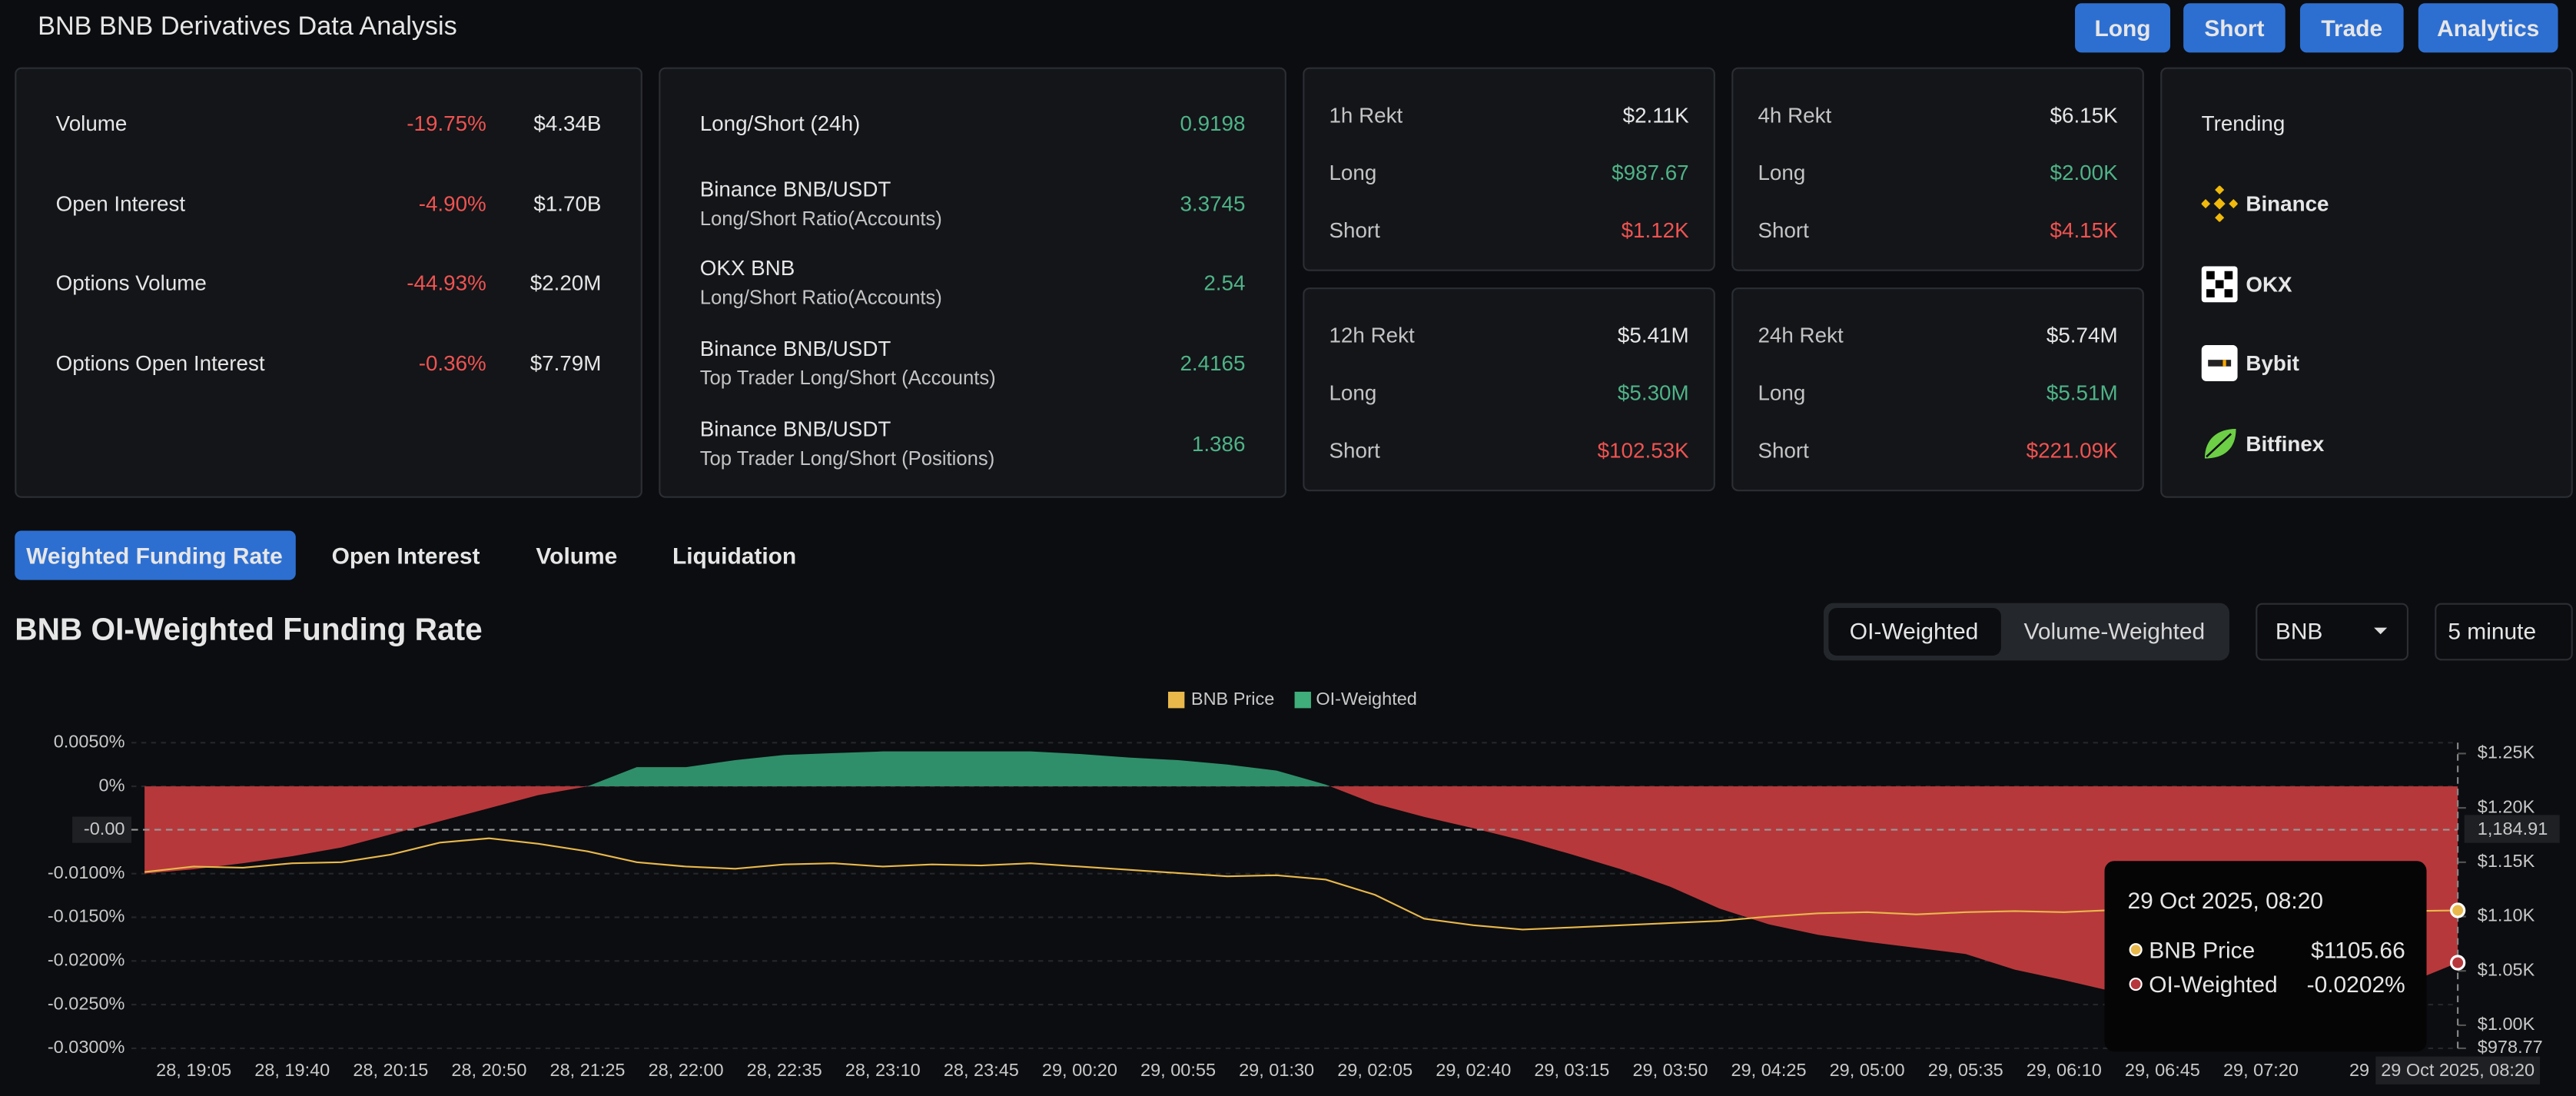  What do you see at coordinates (1366, 699) in the screenshot?
I see `legend-label: OI-Weighted` at bounding box center [1366, 699].